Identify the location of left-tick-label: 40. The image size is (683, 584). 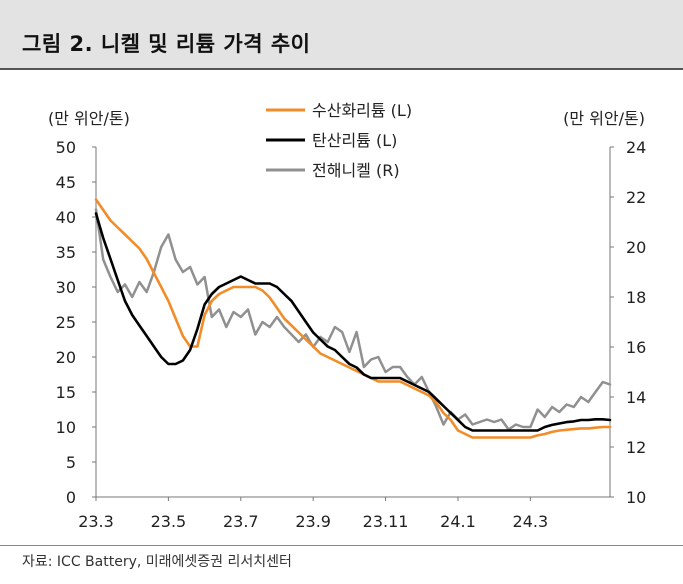
(66, 217).